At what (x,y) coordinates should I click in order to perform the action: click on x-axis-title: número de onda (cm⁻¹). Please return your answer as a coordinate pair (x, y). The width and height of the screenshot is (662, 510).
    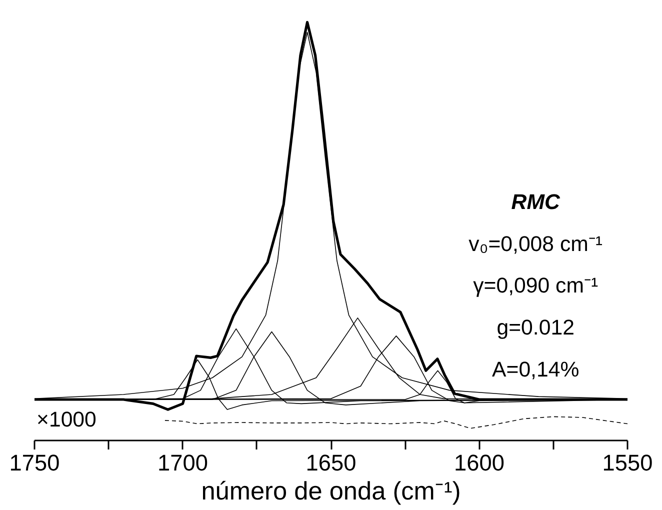
    Looking at the image, I should click on (331, 492).